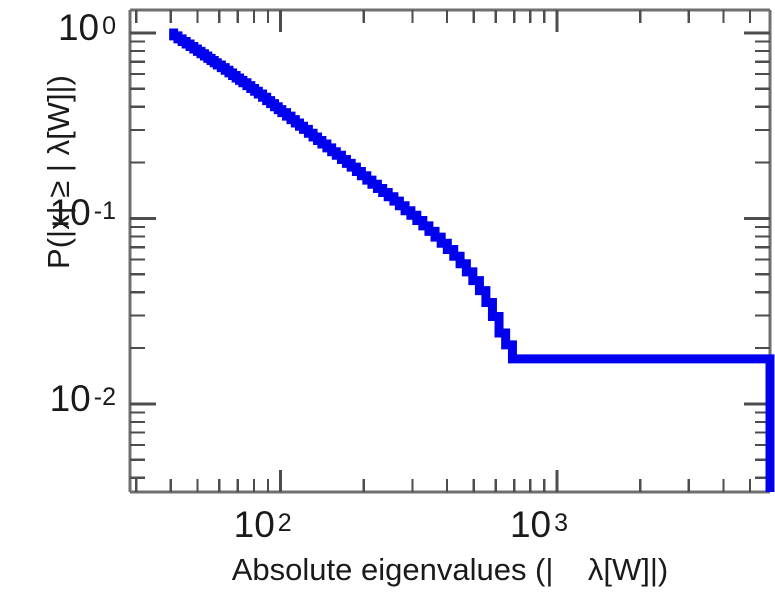  I want to click on y-axis-label: P(|x| ≥ | λ[W]|), so click(59, 172).